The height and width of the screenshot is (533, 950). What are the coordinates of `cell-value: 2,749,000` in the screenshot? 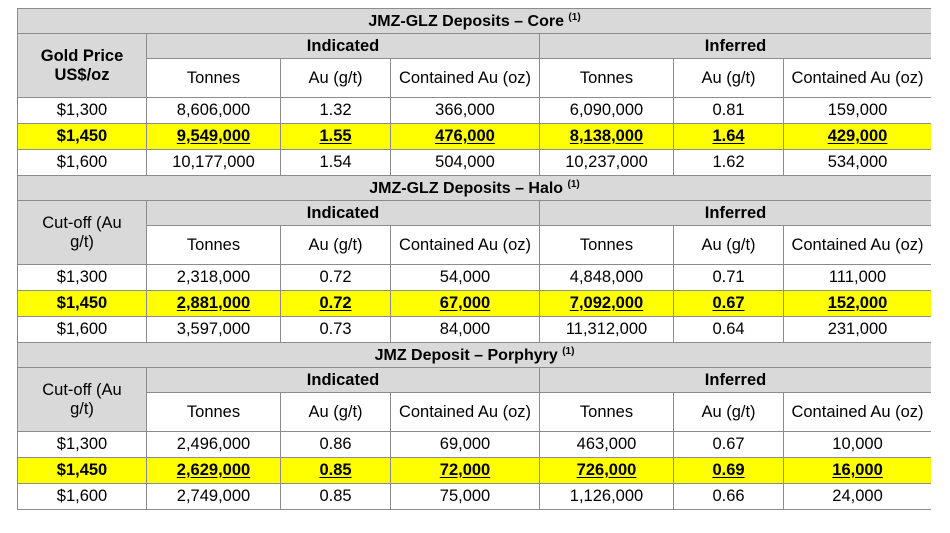 It's located at (213, 496).